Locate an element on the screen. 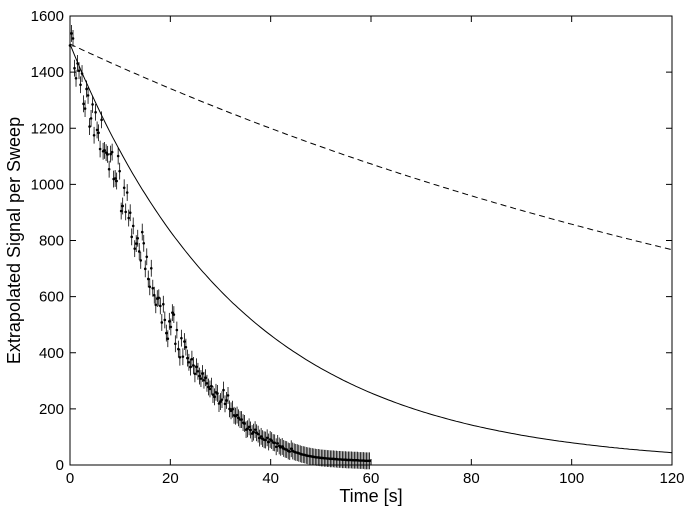  y-tick-label: 1200 is located at coordinates (47, 128).